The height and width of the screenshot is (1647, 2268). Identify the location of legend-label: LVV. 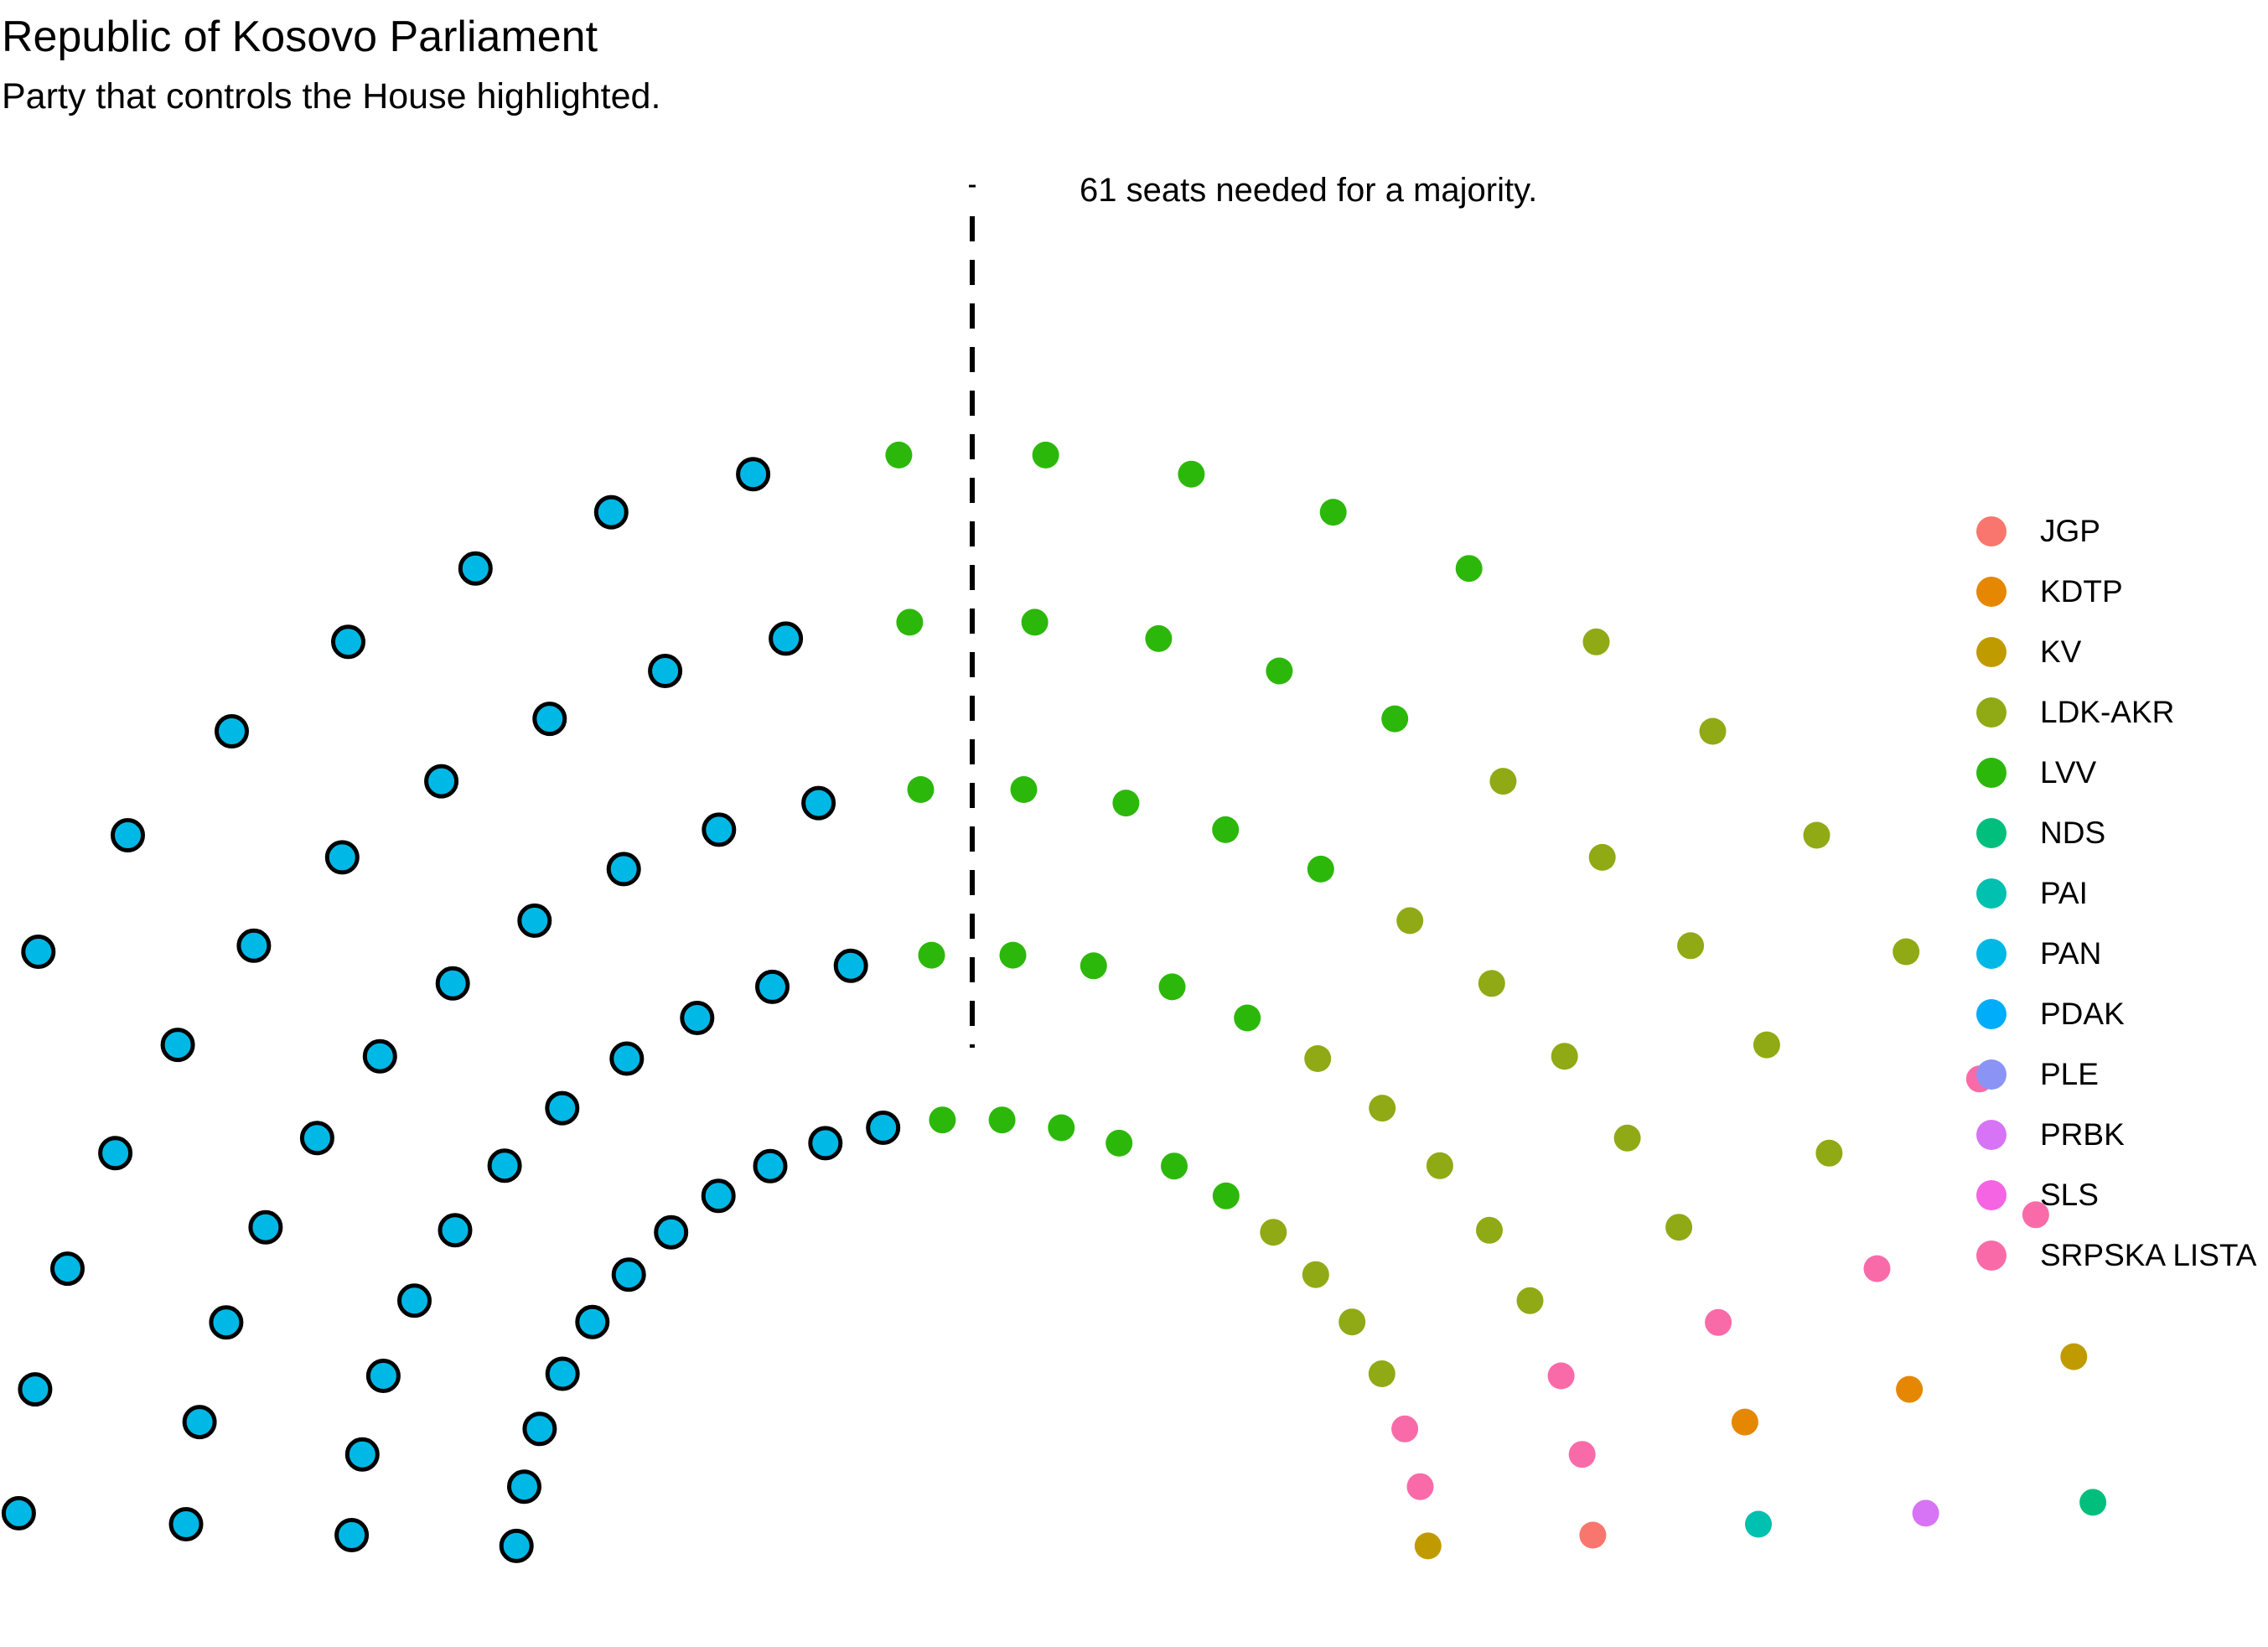
(2068, 772).